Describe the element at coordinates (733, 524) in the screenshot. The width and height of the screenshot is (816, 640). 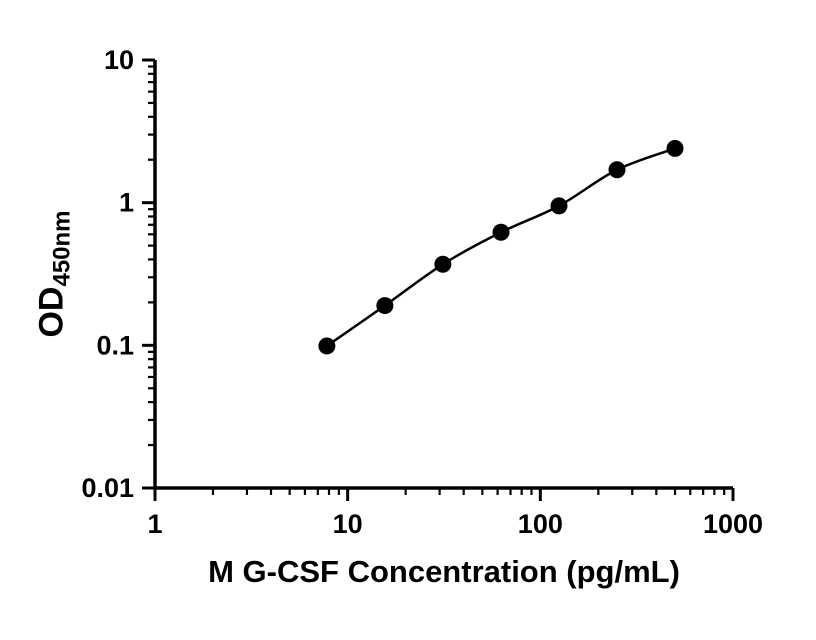
I see `x-tick-label: 1000` at that location.